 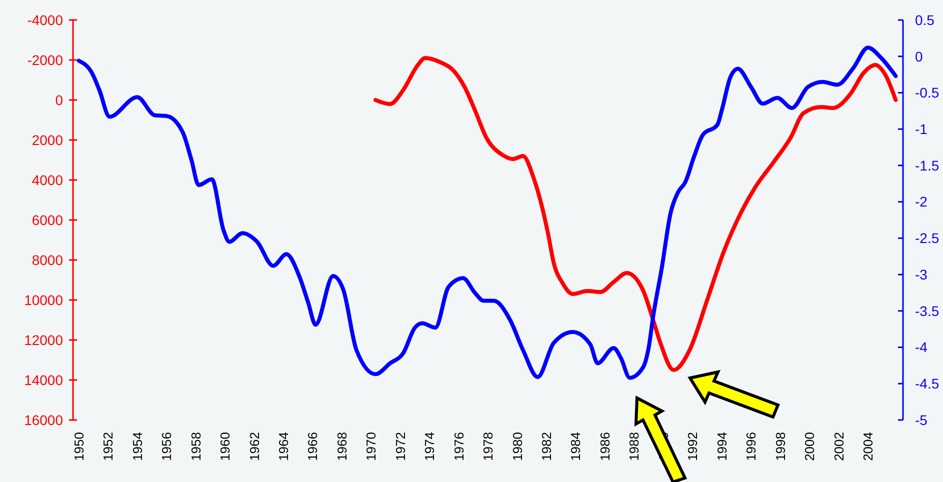 What do you see at coordinates (488, 446) in the screenshot?
I see `x-tick-label: 1978` at bounding box center [488, 446].